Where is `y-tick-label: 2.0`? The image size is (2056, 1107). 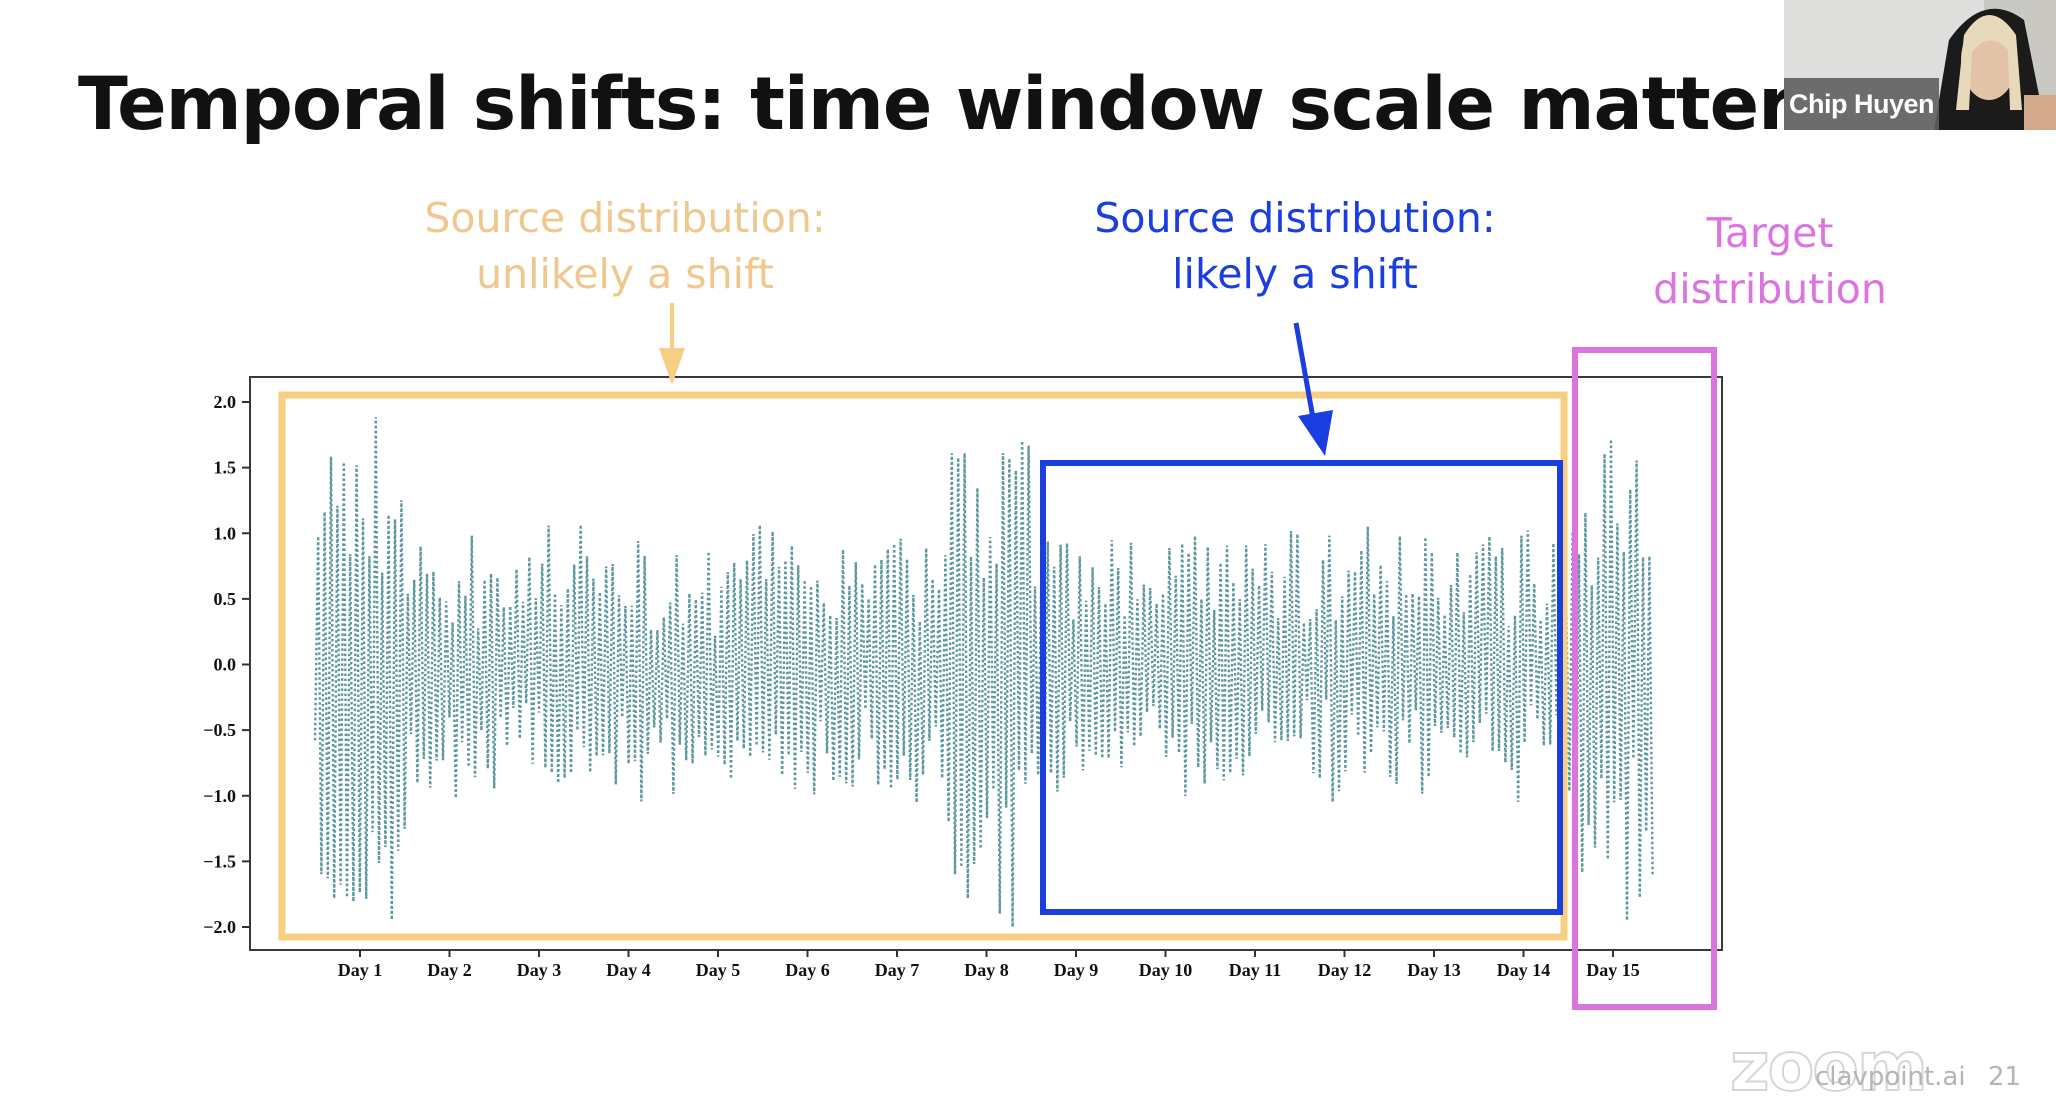 y-tick-label: 2.0 is located at coordinates (225, 402).